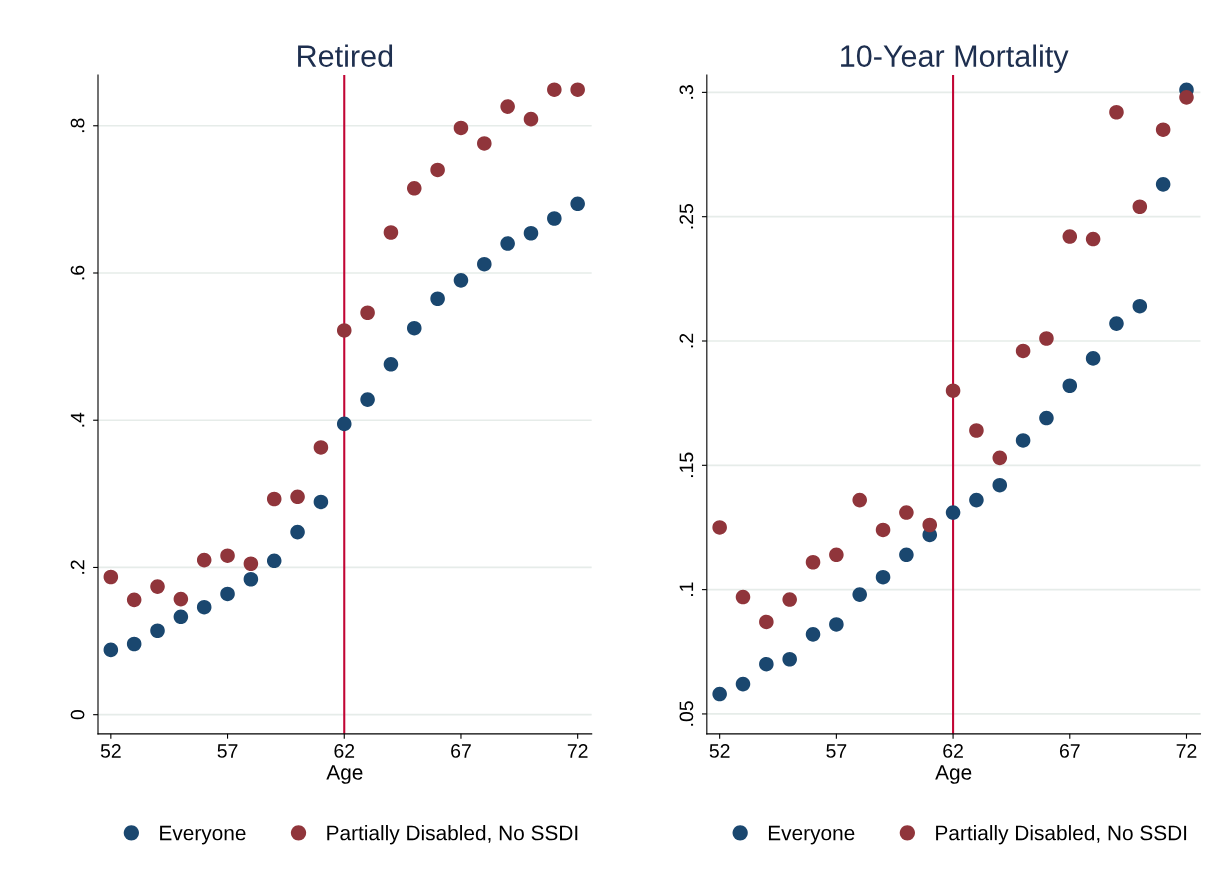 This screenshot has height=882, width=1225. What do you see at coordinates (955, 58) in the screenshot?
I see `chart-title: 10-Year Mortality` at bounding box center [955, 58].